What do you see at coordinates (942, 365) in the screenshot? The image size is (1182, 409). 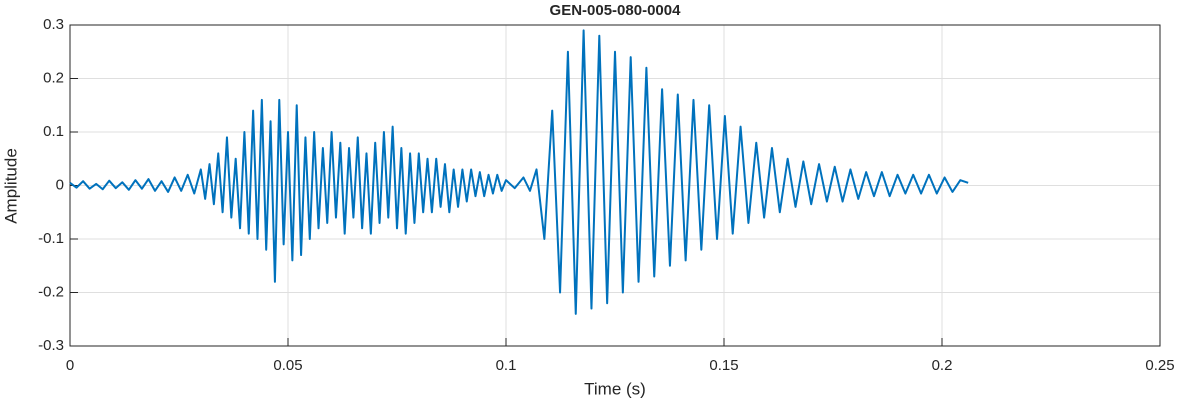 I see `x-tick-label: 0.2` at bounding box center [942, 365].